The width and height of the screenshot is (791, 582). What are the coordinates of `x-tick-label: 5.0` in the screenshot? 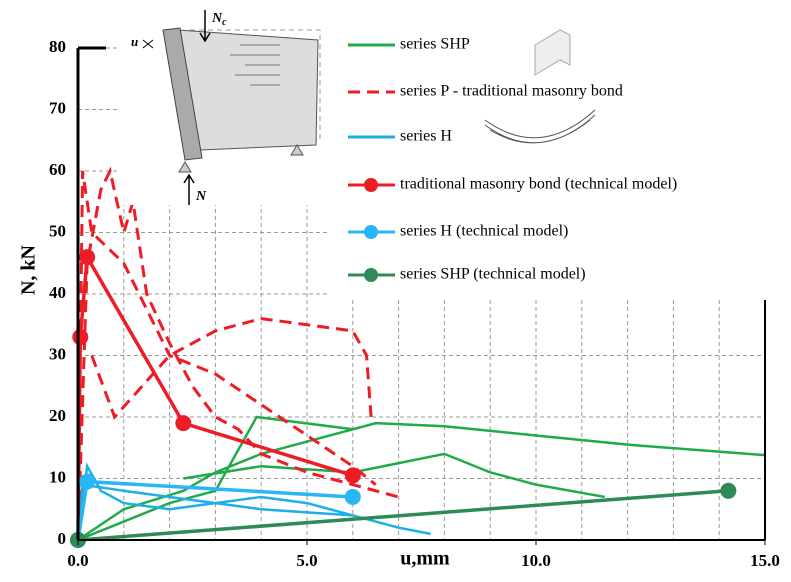 It's located at (306, 560).